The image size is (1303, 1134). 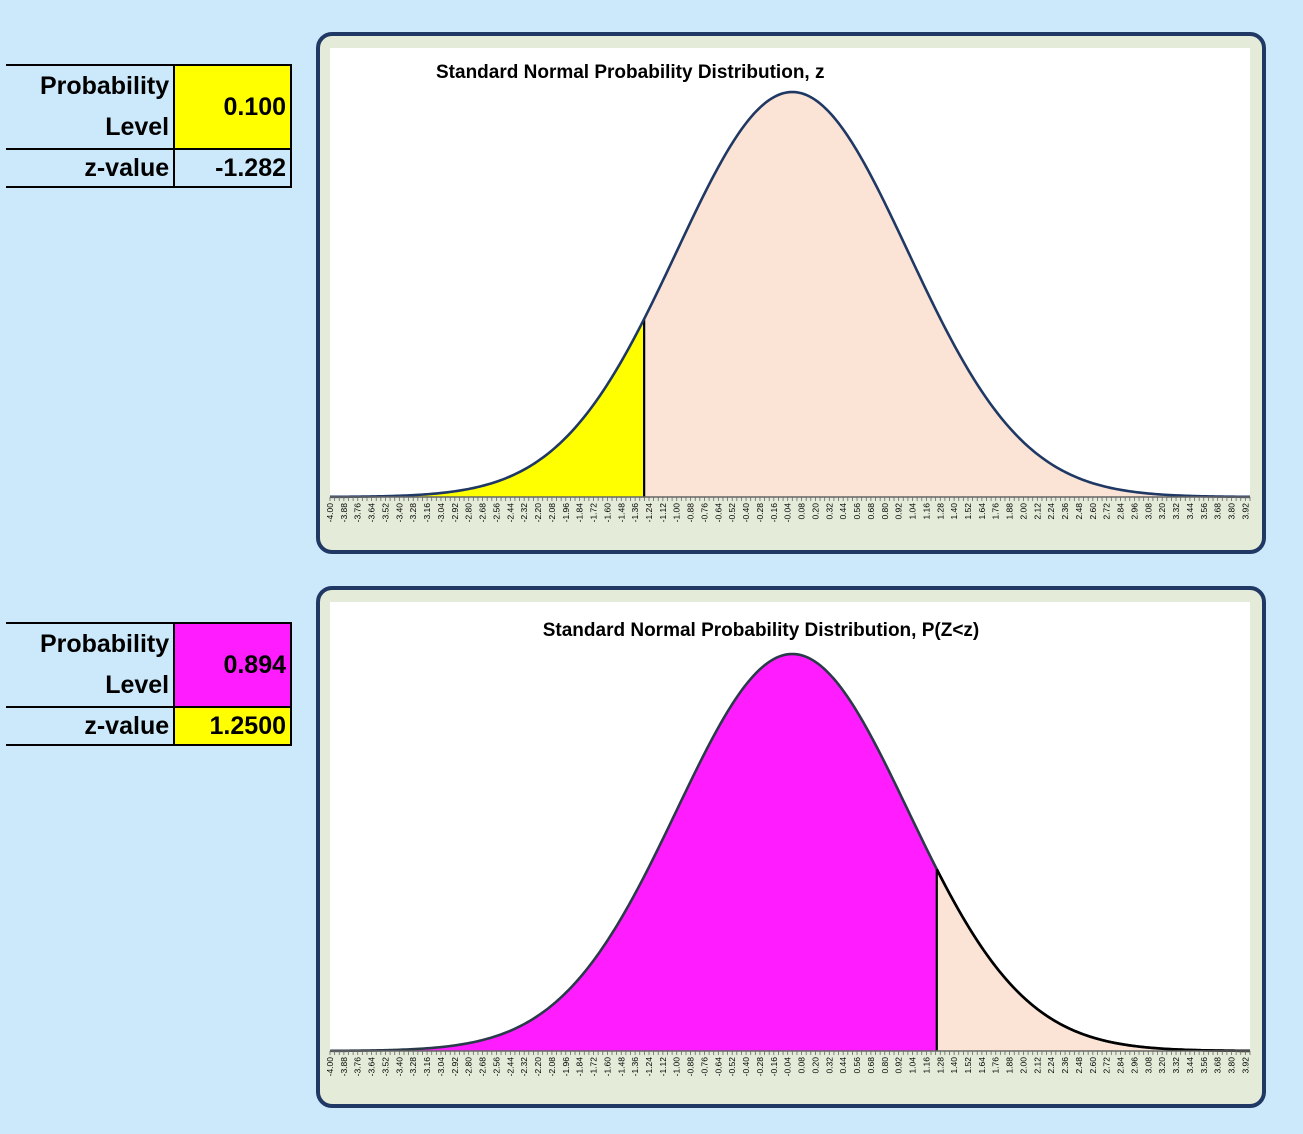 I want to click on x-tick-label: -0.16, so click(x=774, y=513).